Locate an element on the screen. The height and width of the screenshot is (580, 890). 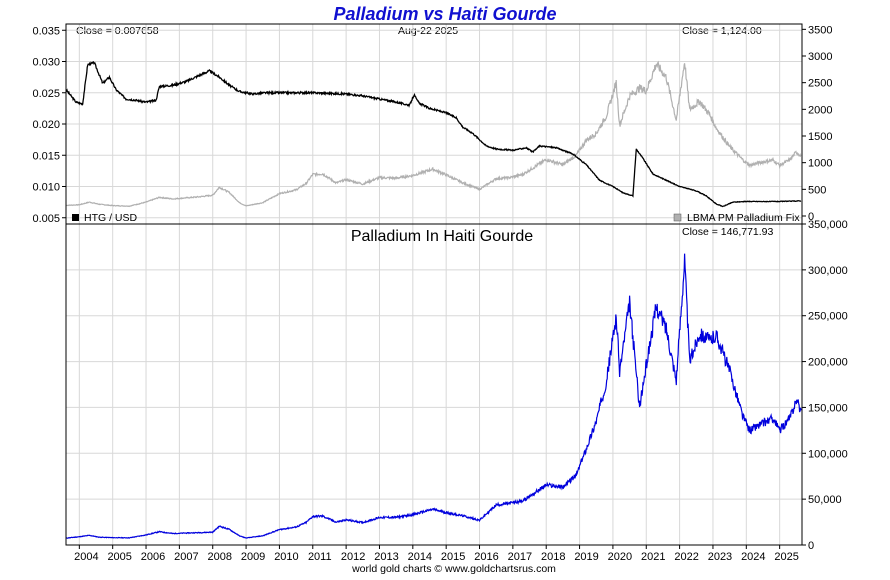
x-tick-label: 2025 is located at coordinates (786, 557).